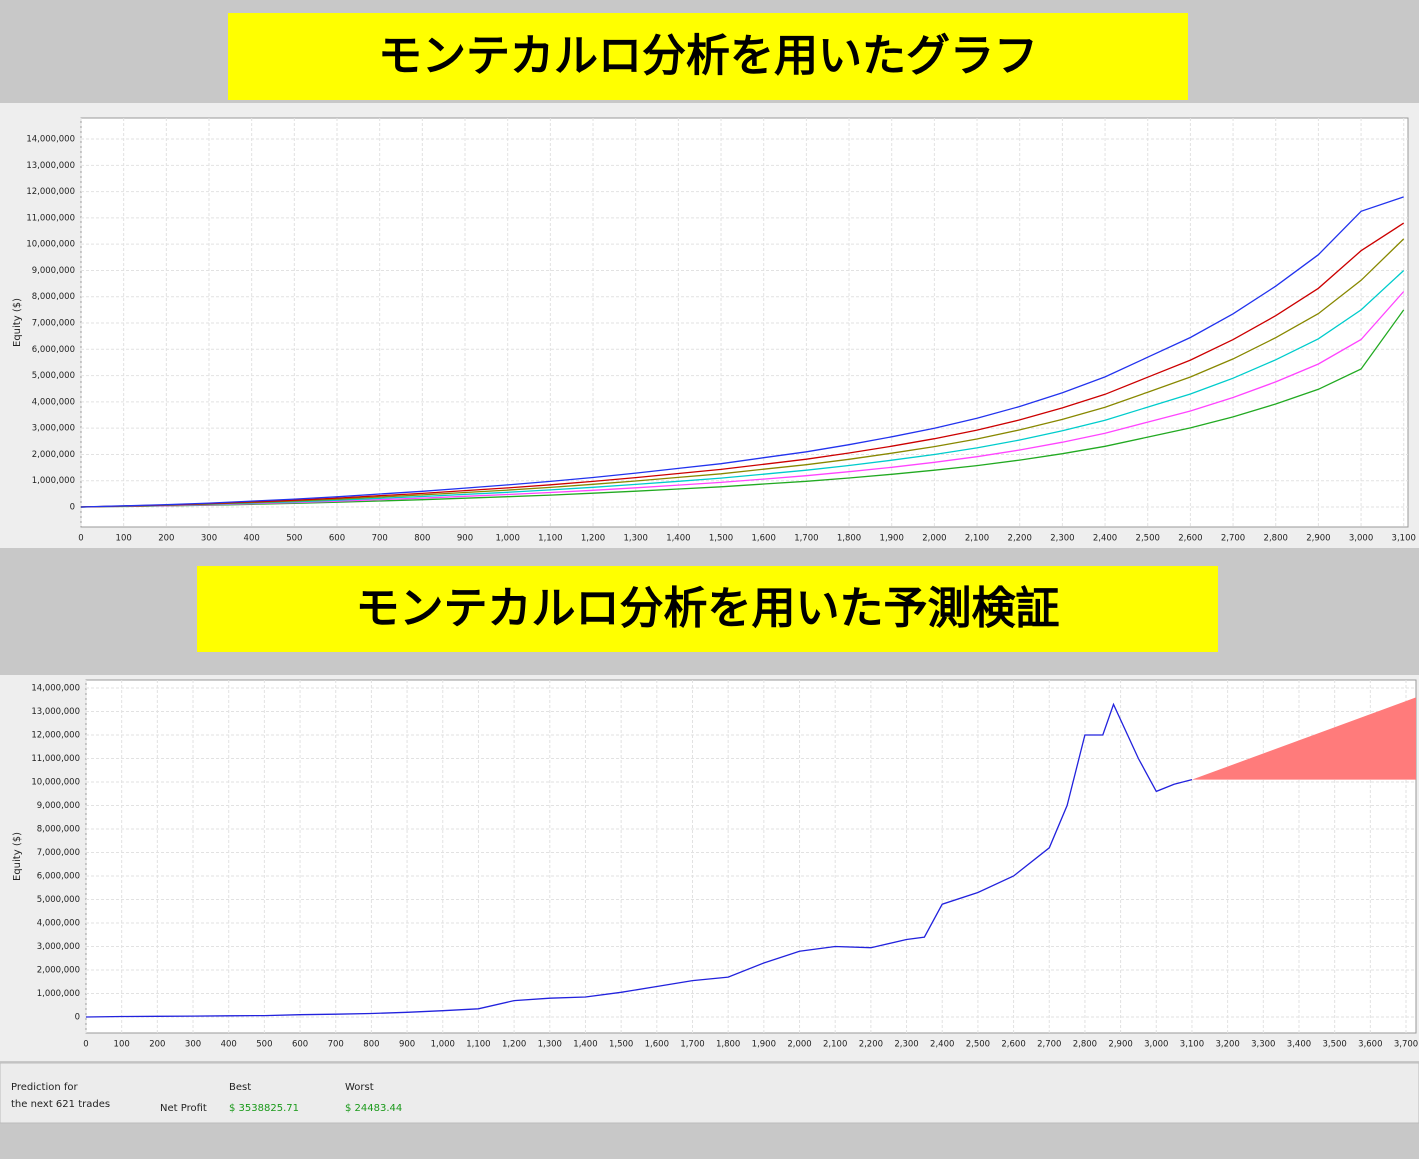  I want to click on chart-title: モンテカルロ分析を用いたグラフ, so click(708, 56).